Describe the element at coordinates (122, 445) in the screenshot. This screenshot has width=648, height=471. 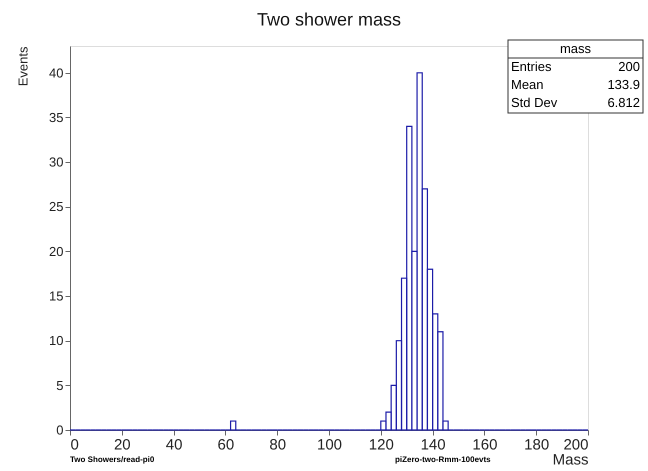
I see `x-tick-label: 20` at that location.